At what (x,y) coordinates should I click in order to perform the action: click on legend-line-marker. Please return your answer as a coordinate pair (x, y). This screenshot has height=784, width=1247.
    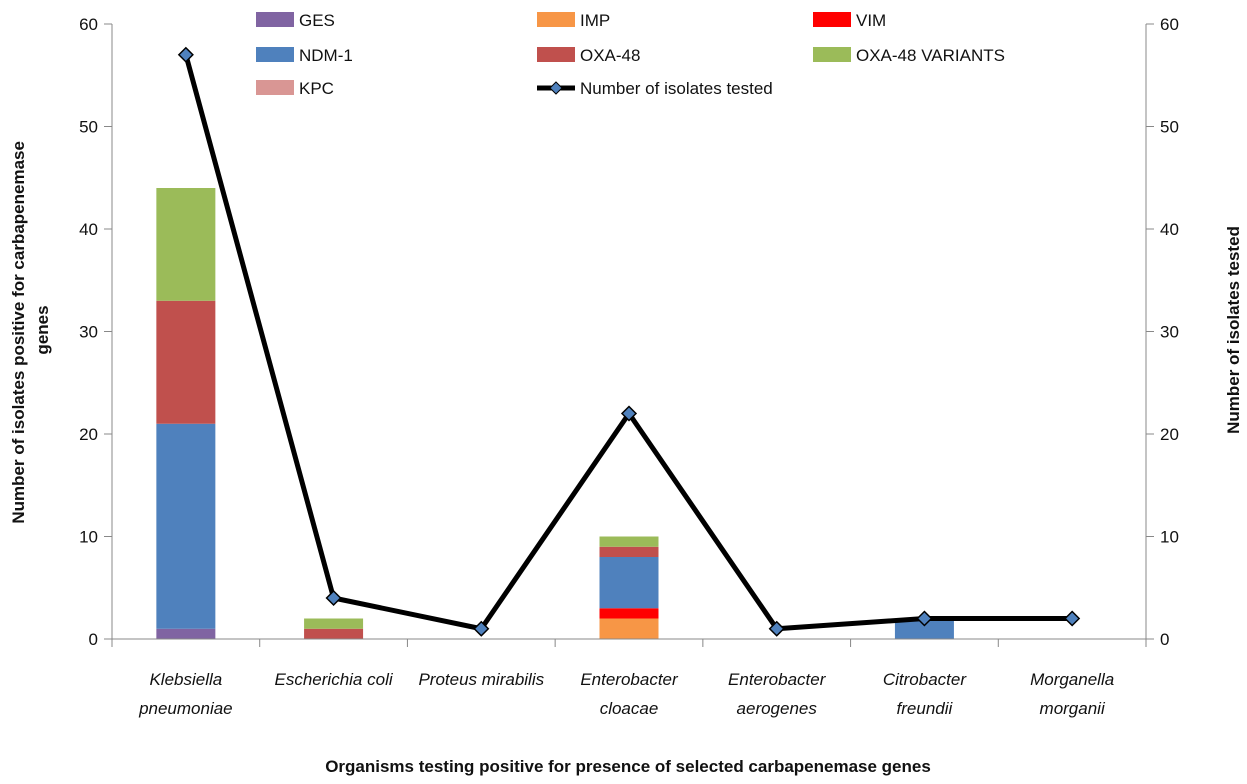
    Looking at the image, I should click on (556, 88).